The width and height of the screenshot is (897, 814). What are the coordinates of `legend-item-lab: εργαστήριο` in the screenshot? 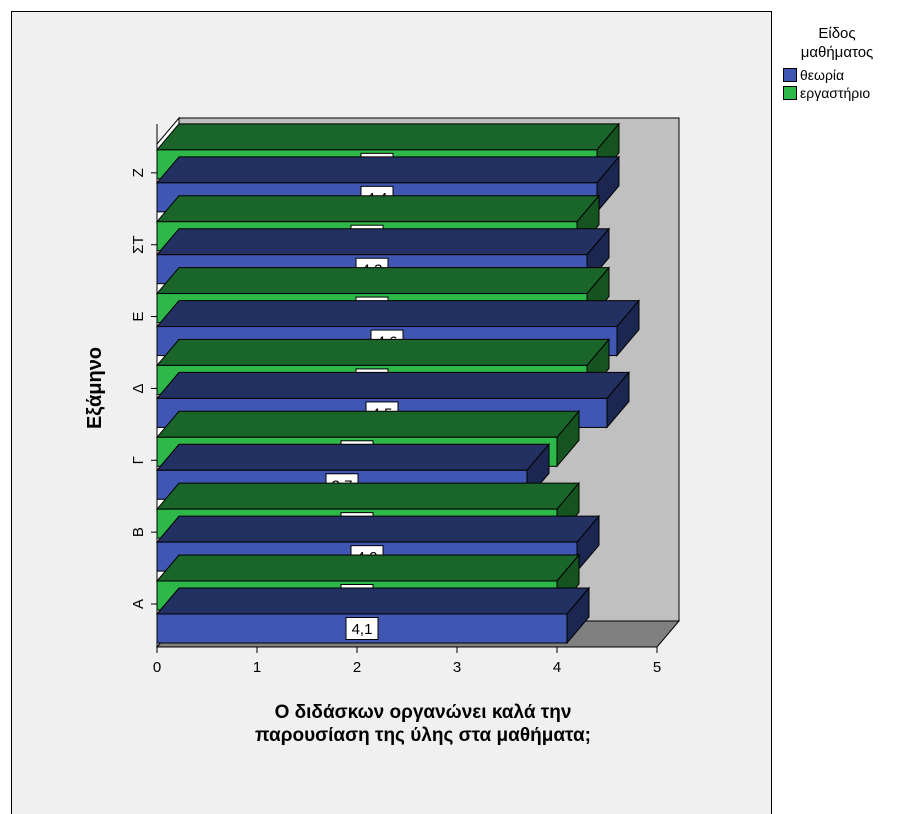 It's located at (838, 93).